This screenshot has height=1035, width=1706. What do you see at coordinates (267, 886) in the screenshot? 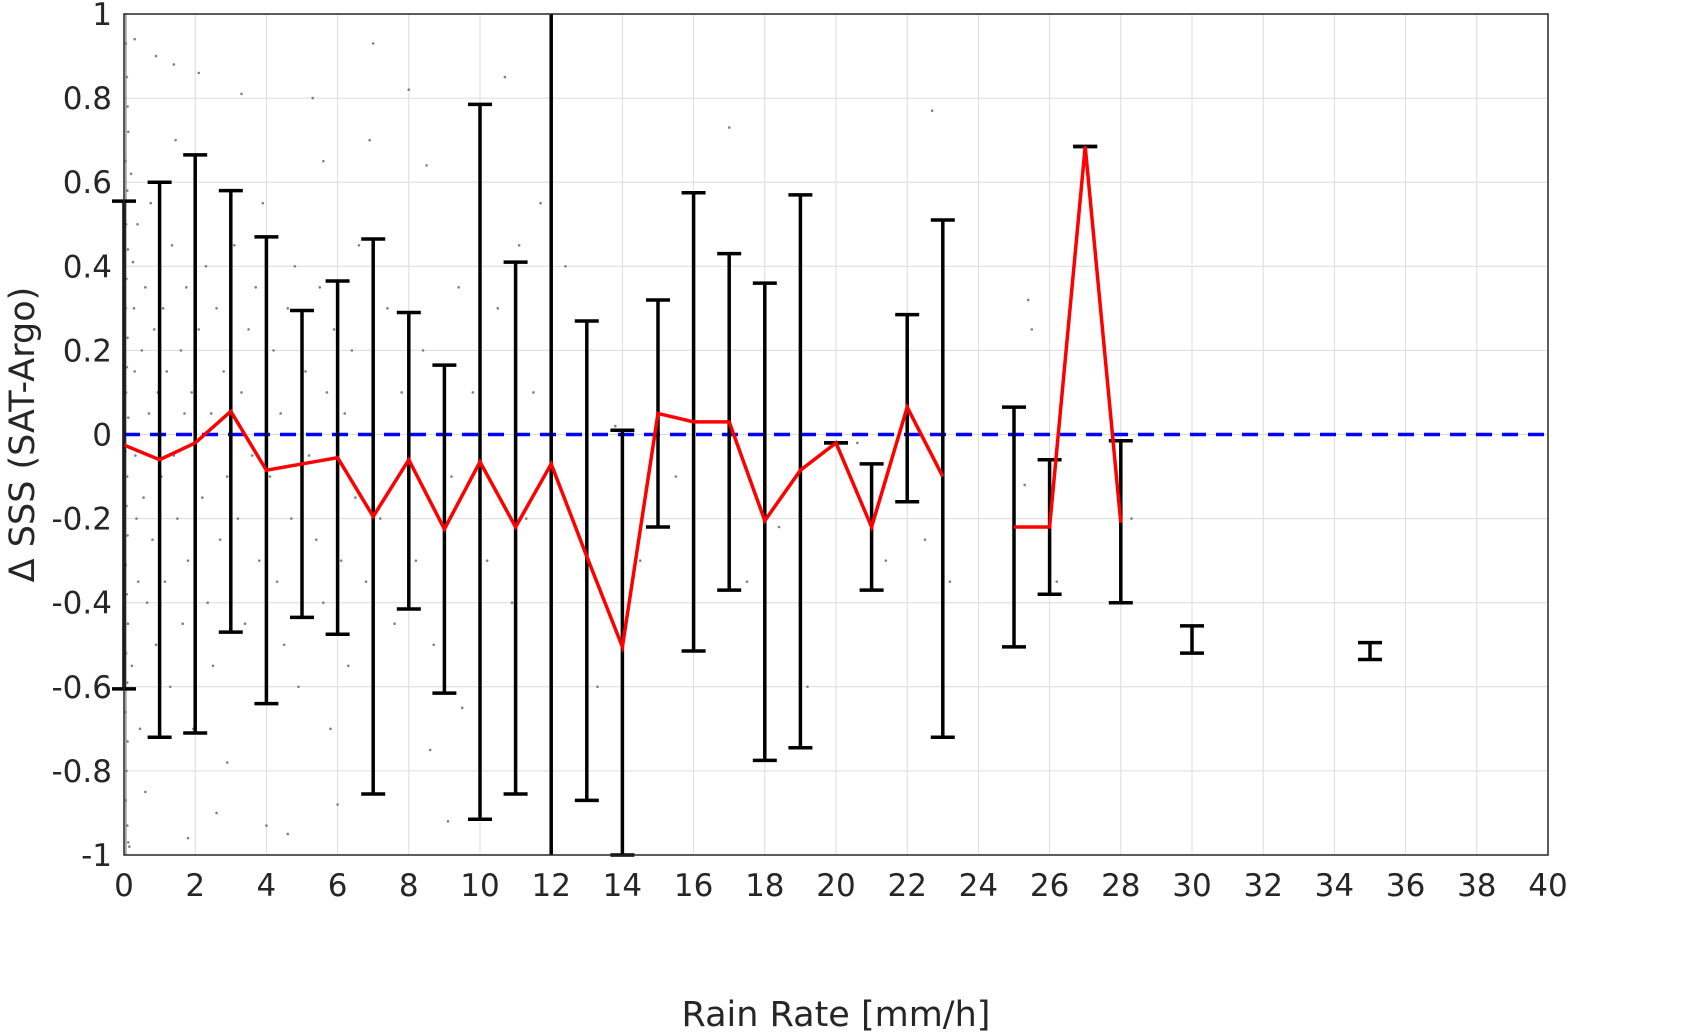
I see `x-tick-label: 4` at bounding box center [267, 886].